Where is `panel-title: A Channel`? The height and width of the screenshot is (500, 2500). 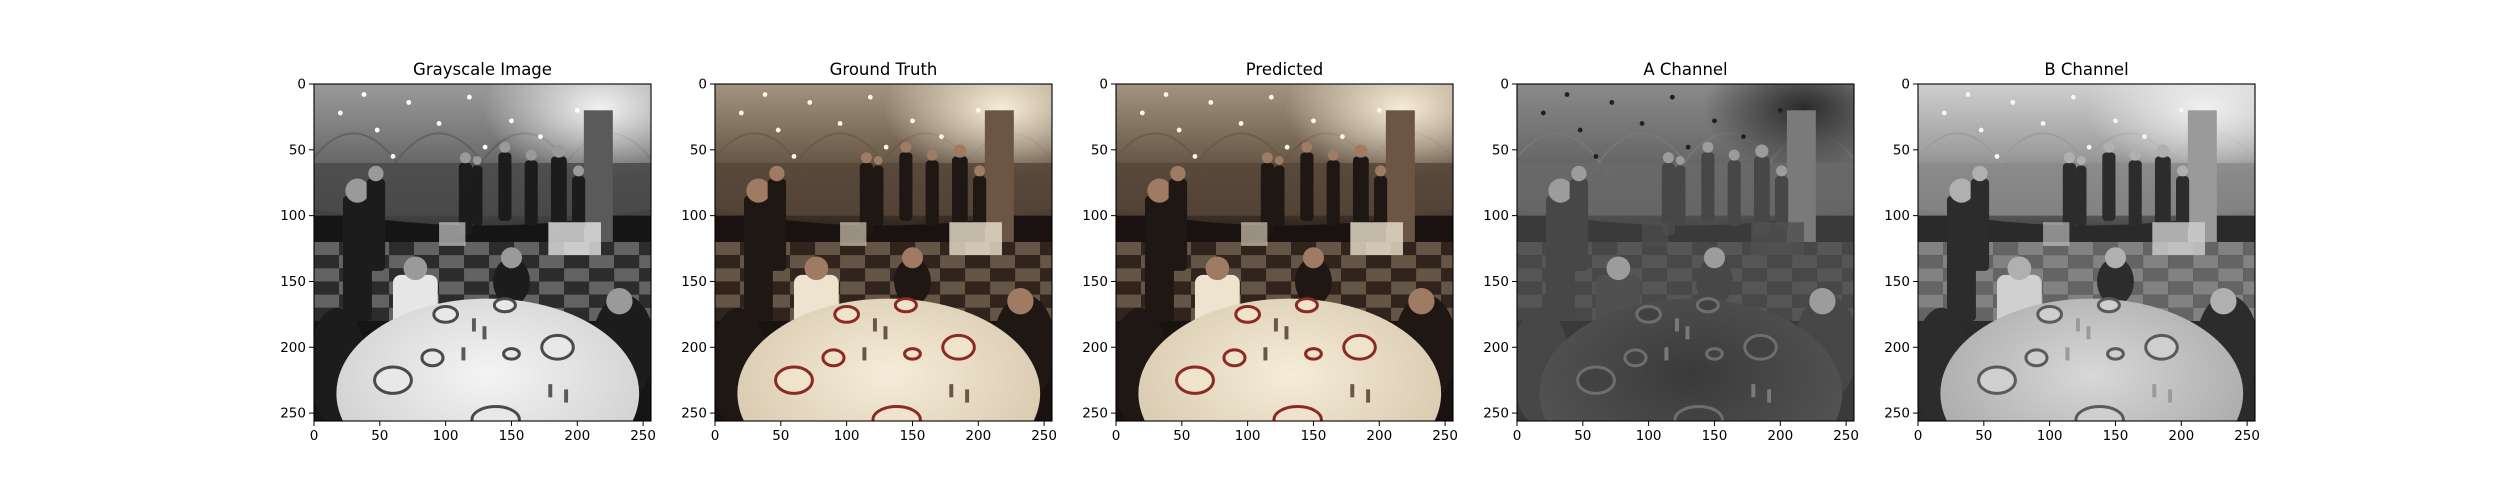 panel-title: A Channel is located at coordinates (1685, 69).